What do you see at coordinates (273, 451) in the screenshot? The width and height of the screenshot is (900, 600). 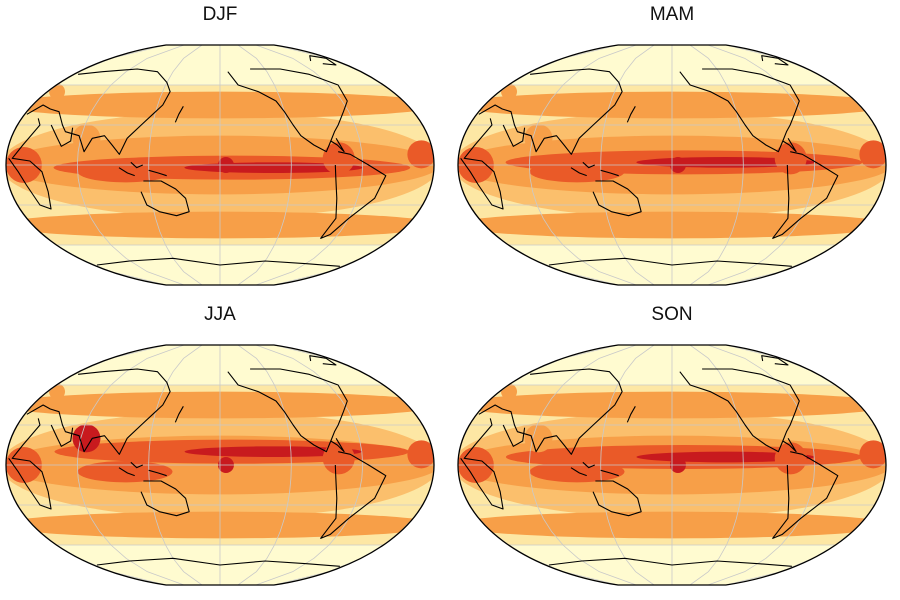 I see `field-band` at bounding box center [273, 451].